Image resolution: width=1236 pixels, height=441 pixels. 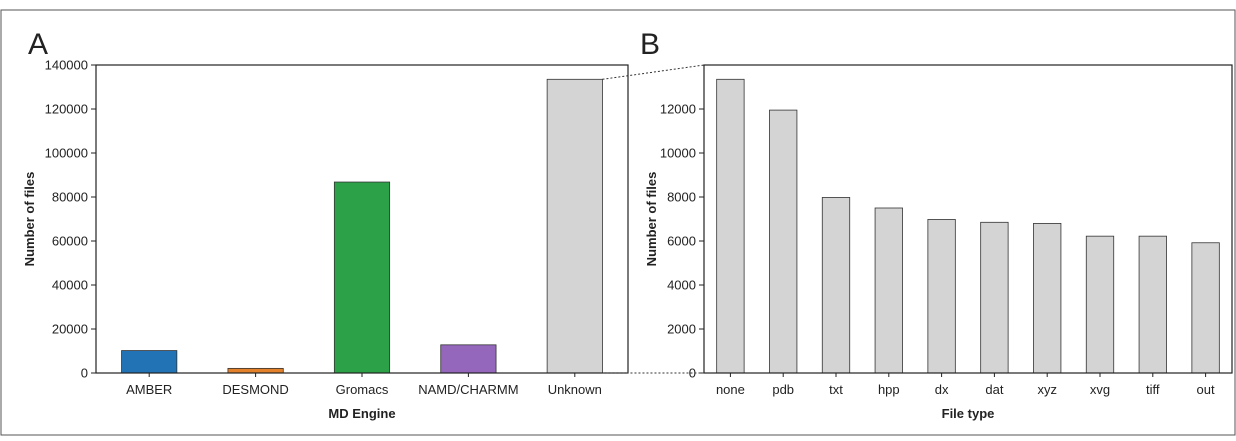 What do you see at coordinates (678, 153) in the screenshot?
I see `y-tick-label: 10000` at bounding box center [678, 153].